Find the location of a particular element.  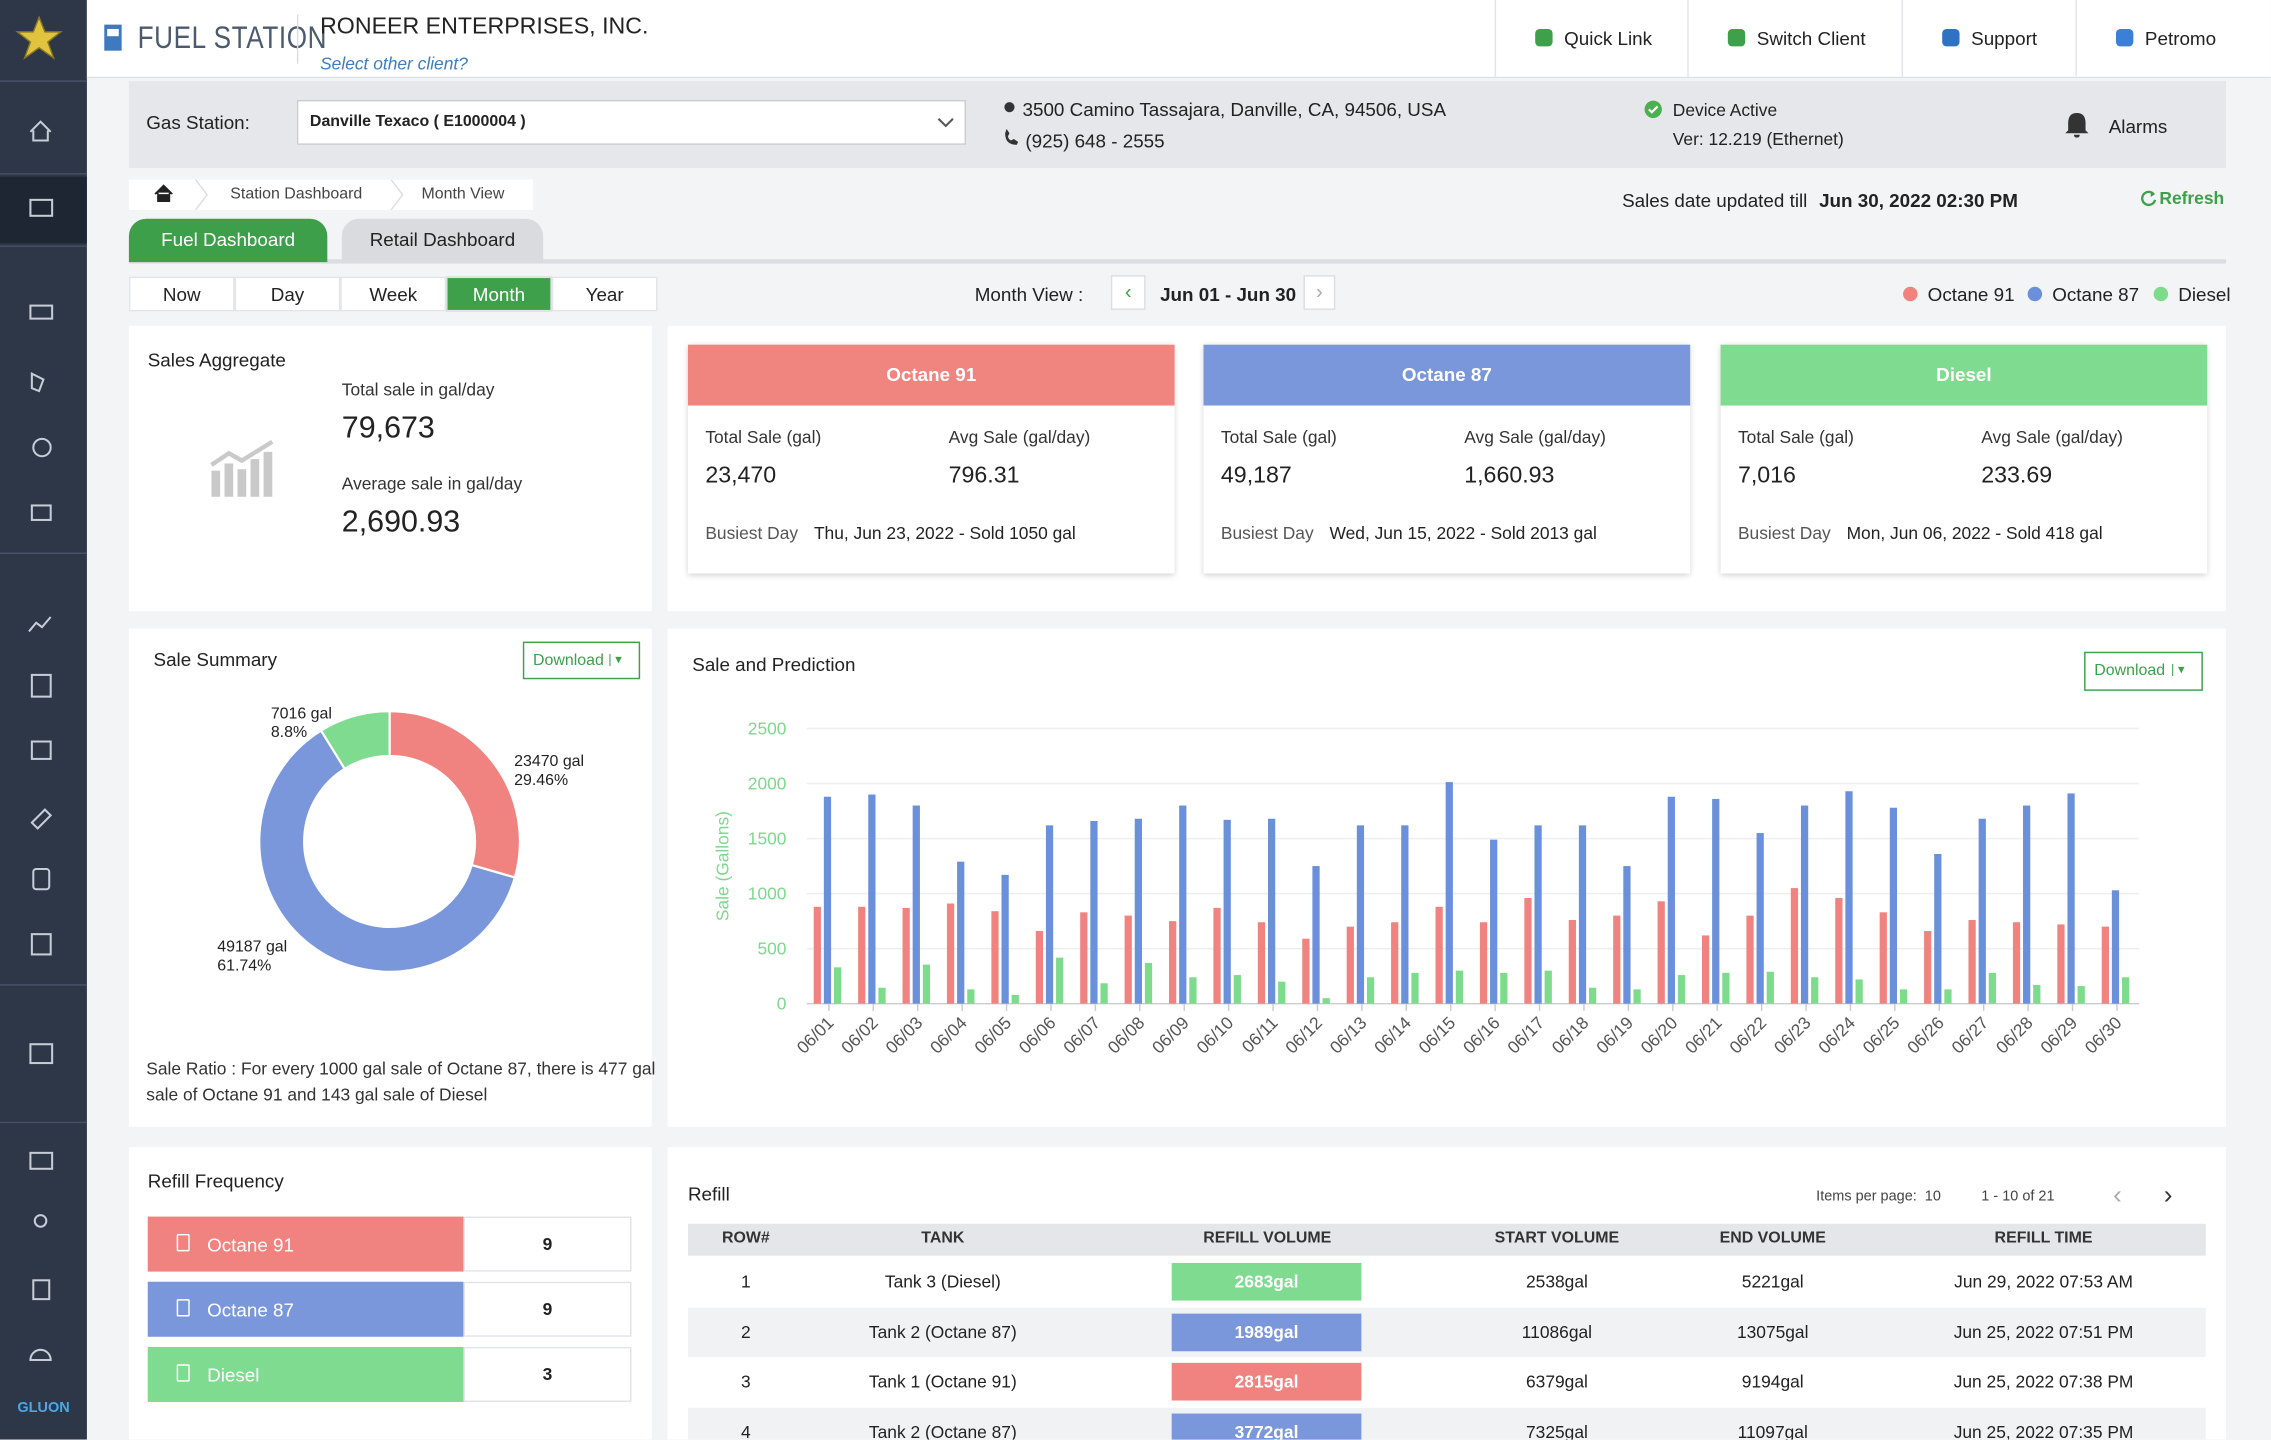

period-button: Week is located at coordinates (393, 294).